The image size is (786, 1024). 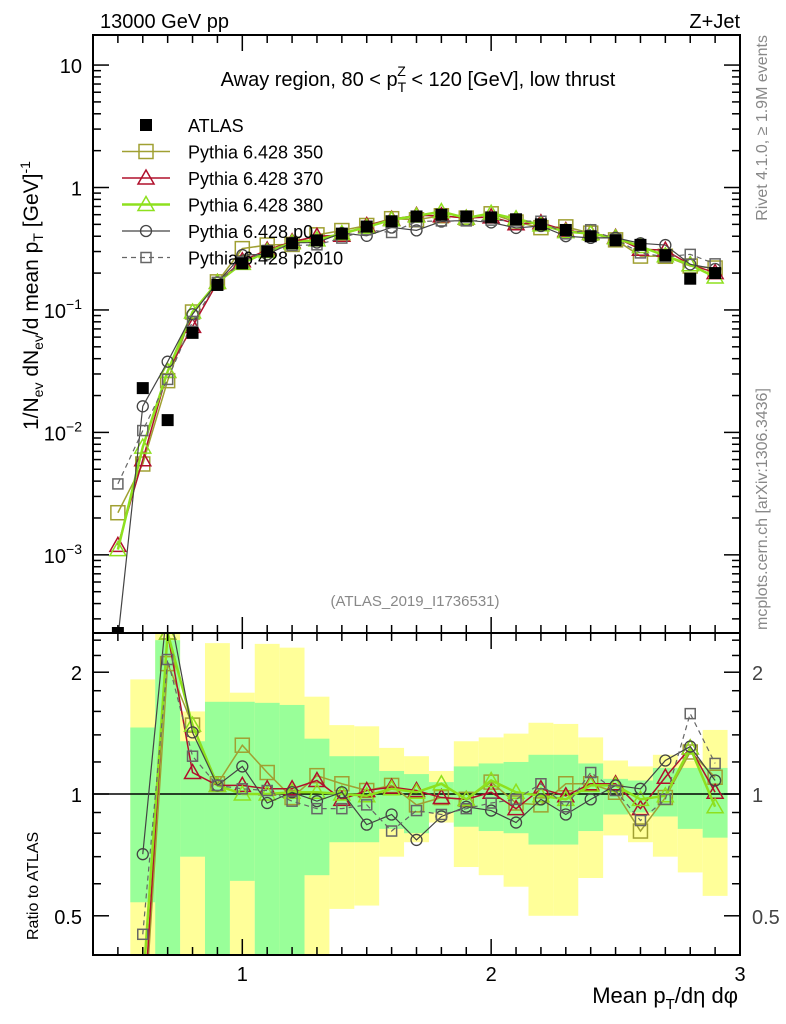 What do you see at coordinates (762, 509) in the screenshot?
I see `mcplots-label: mcplots.cern.ch [arXiv:1306.3436]` at bounding box center [762, 509].